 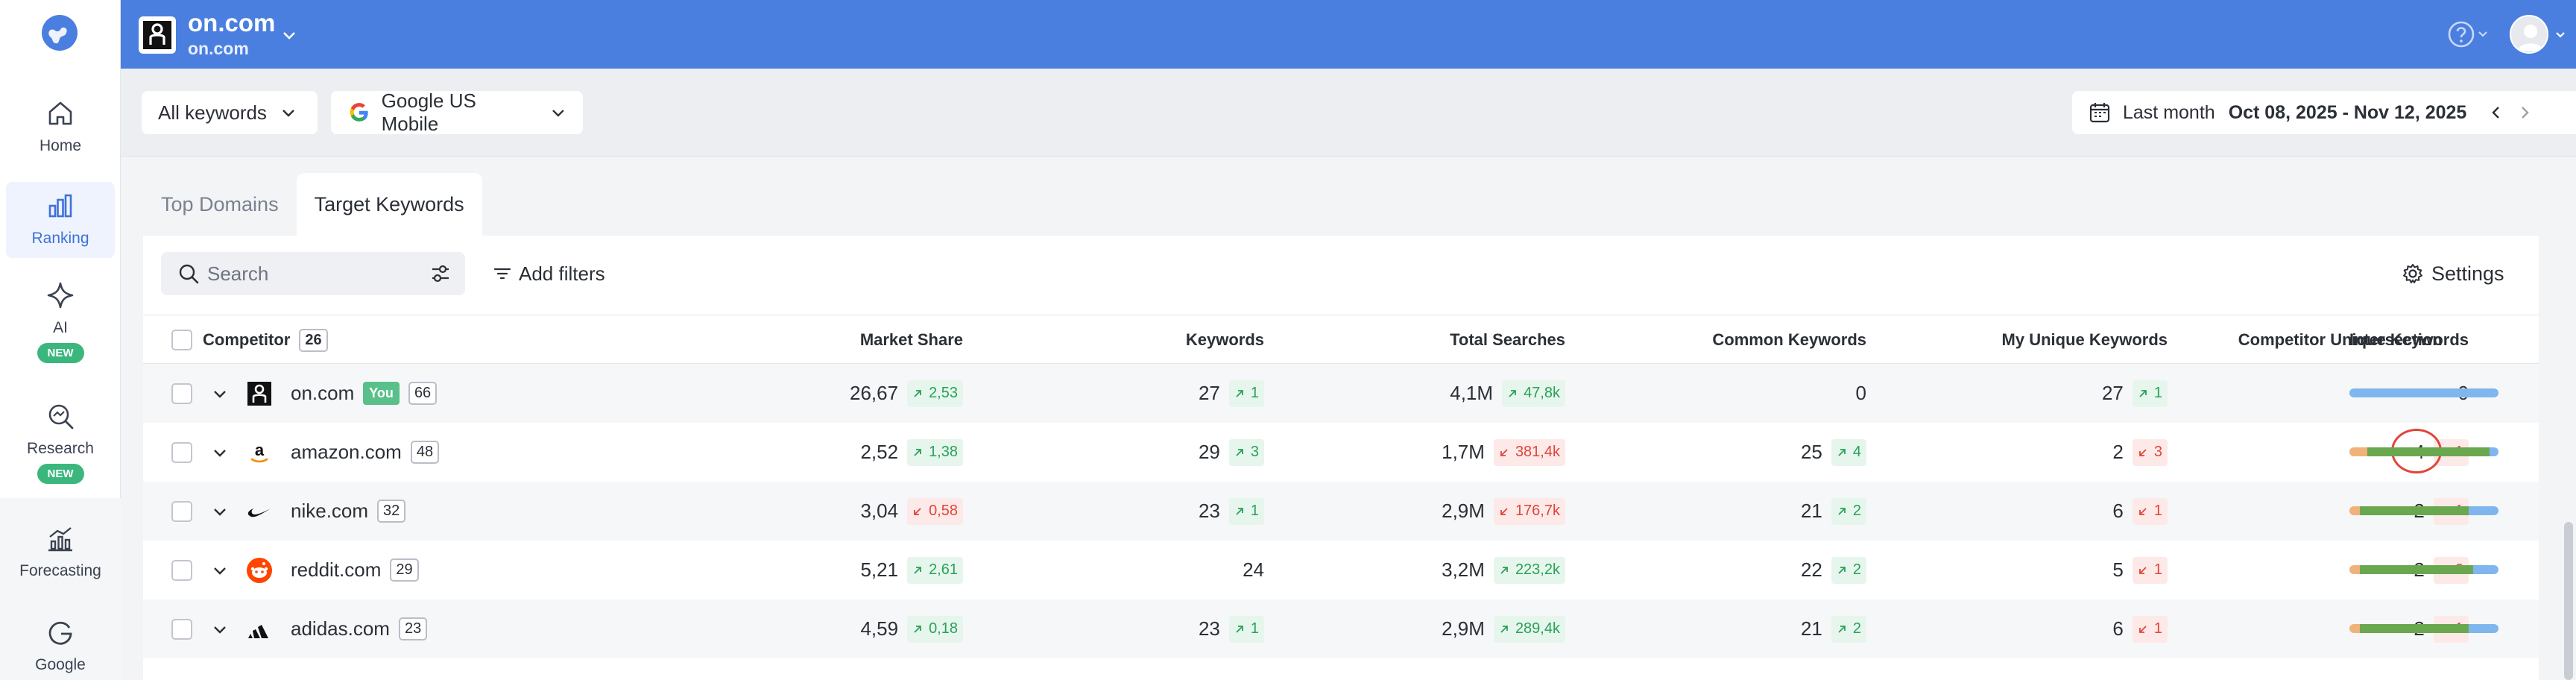 I want to click on keywords-cell-delta: 3, so click(x=1246, y=452).